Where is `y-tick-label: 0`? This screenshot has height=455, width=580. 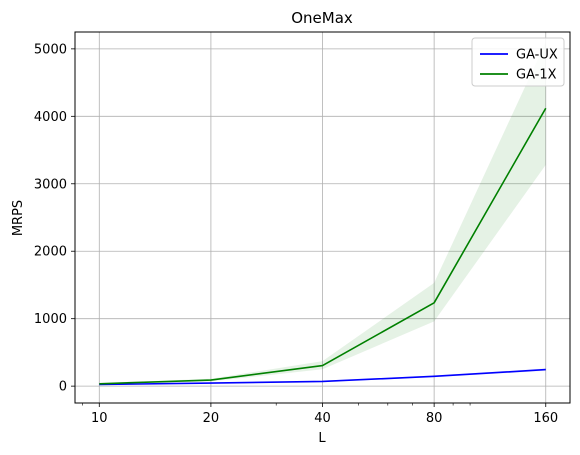 y-tick-label: 0 is located at coordinates (63, 387).